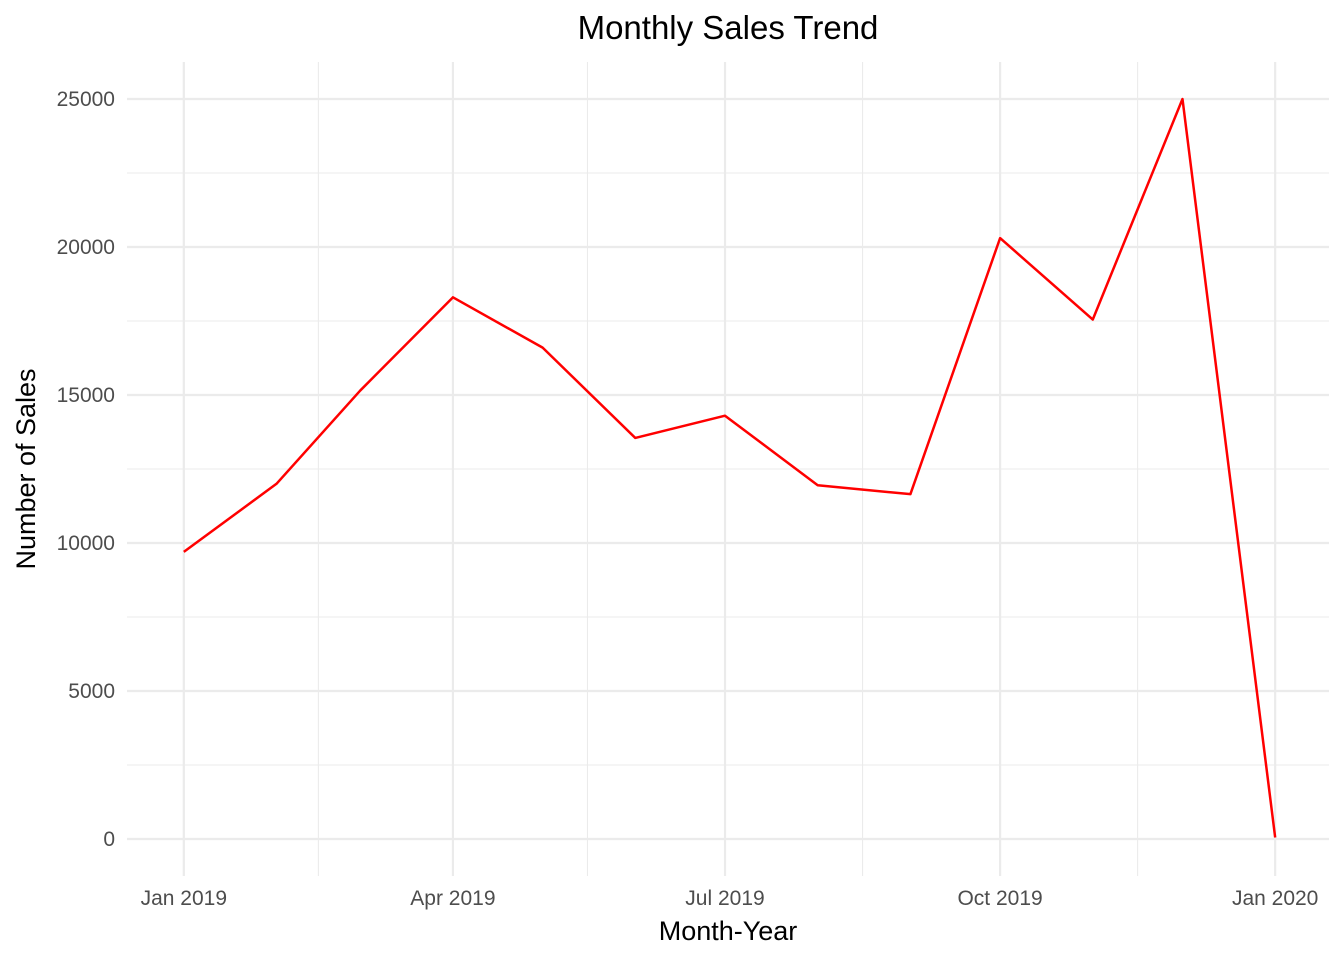  What do you see at coordinates (86, 247) in the screenshot?
I see `y-tick-label: 20000` at bounding box center [86, 247].